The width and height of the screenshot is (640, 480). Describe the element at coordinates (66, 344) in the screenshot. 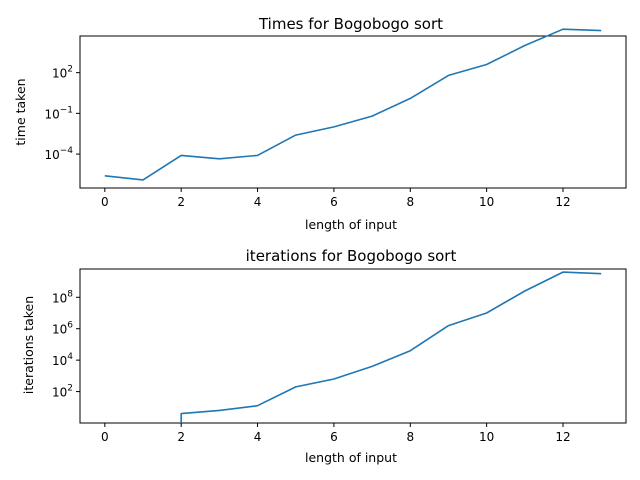

I see `y-axis: 10² 10⁴ 10⁶ 10⁸` at that location.